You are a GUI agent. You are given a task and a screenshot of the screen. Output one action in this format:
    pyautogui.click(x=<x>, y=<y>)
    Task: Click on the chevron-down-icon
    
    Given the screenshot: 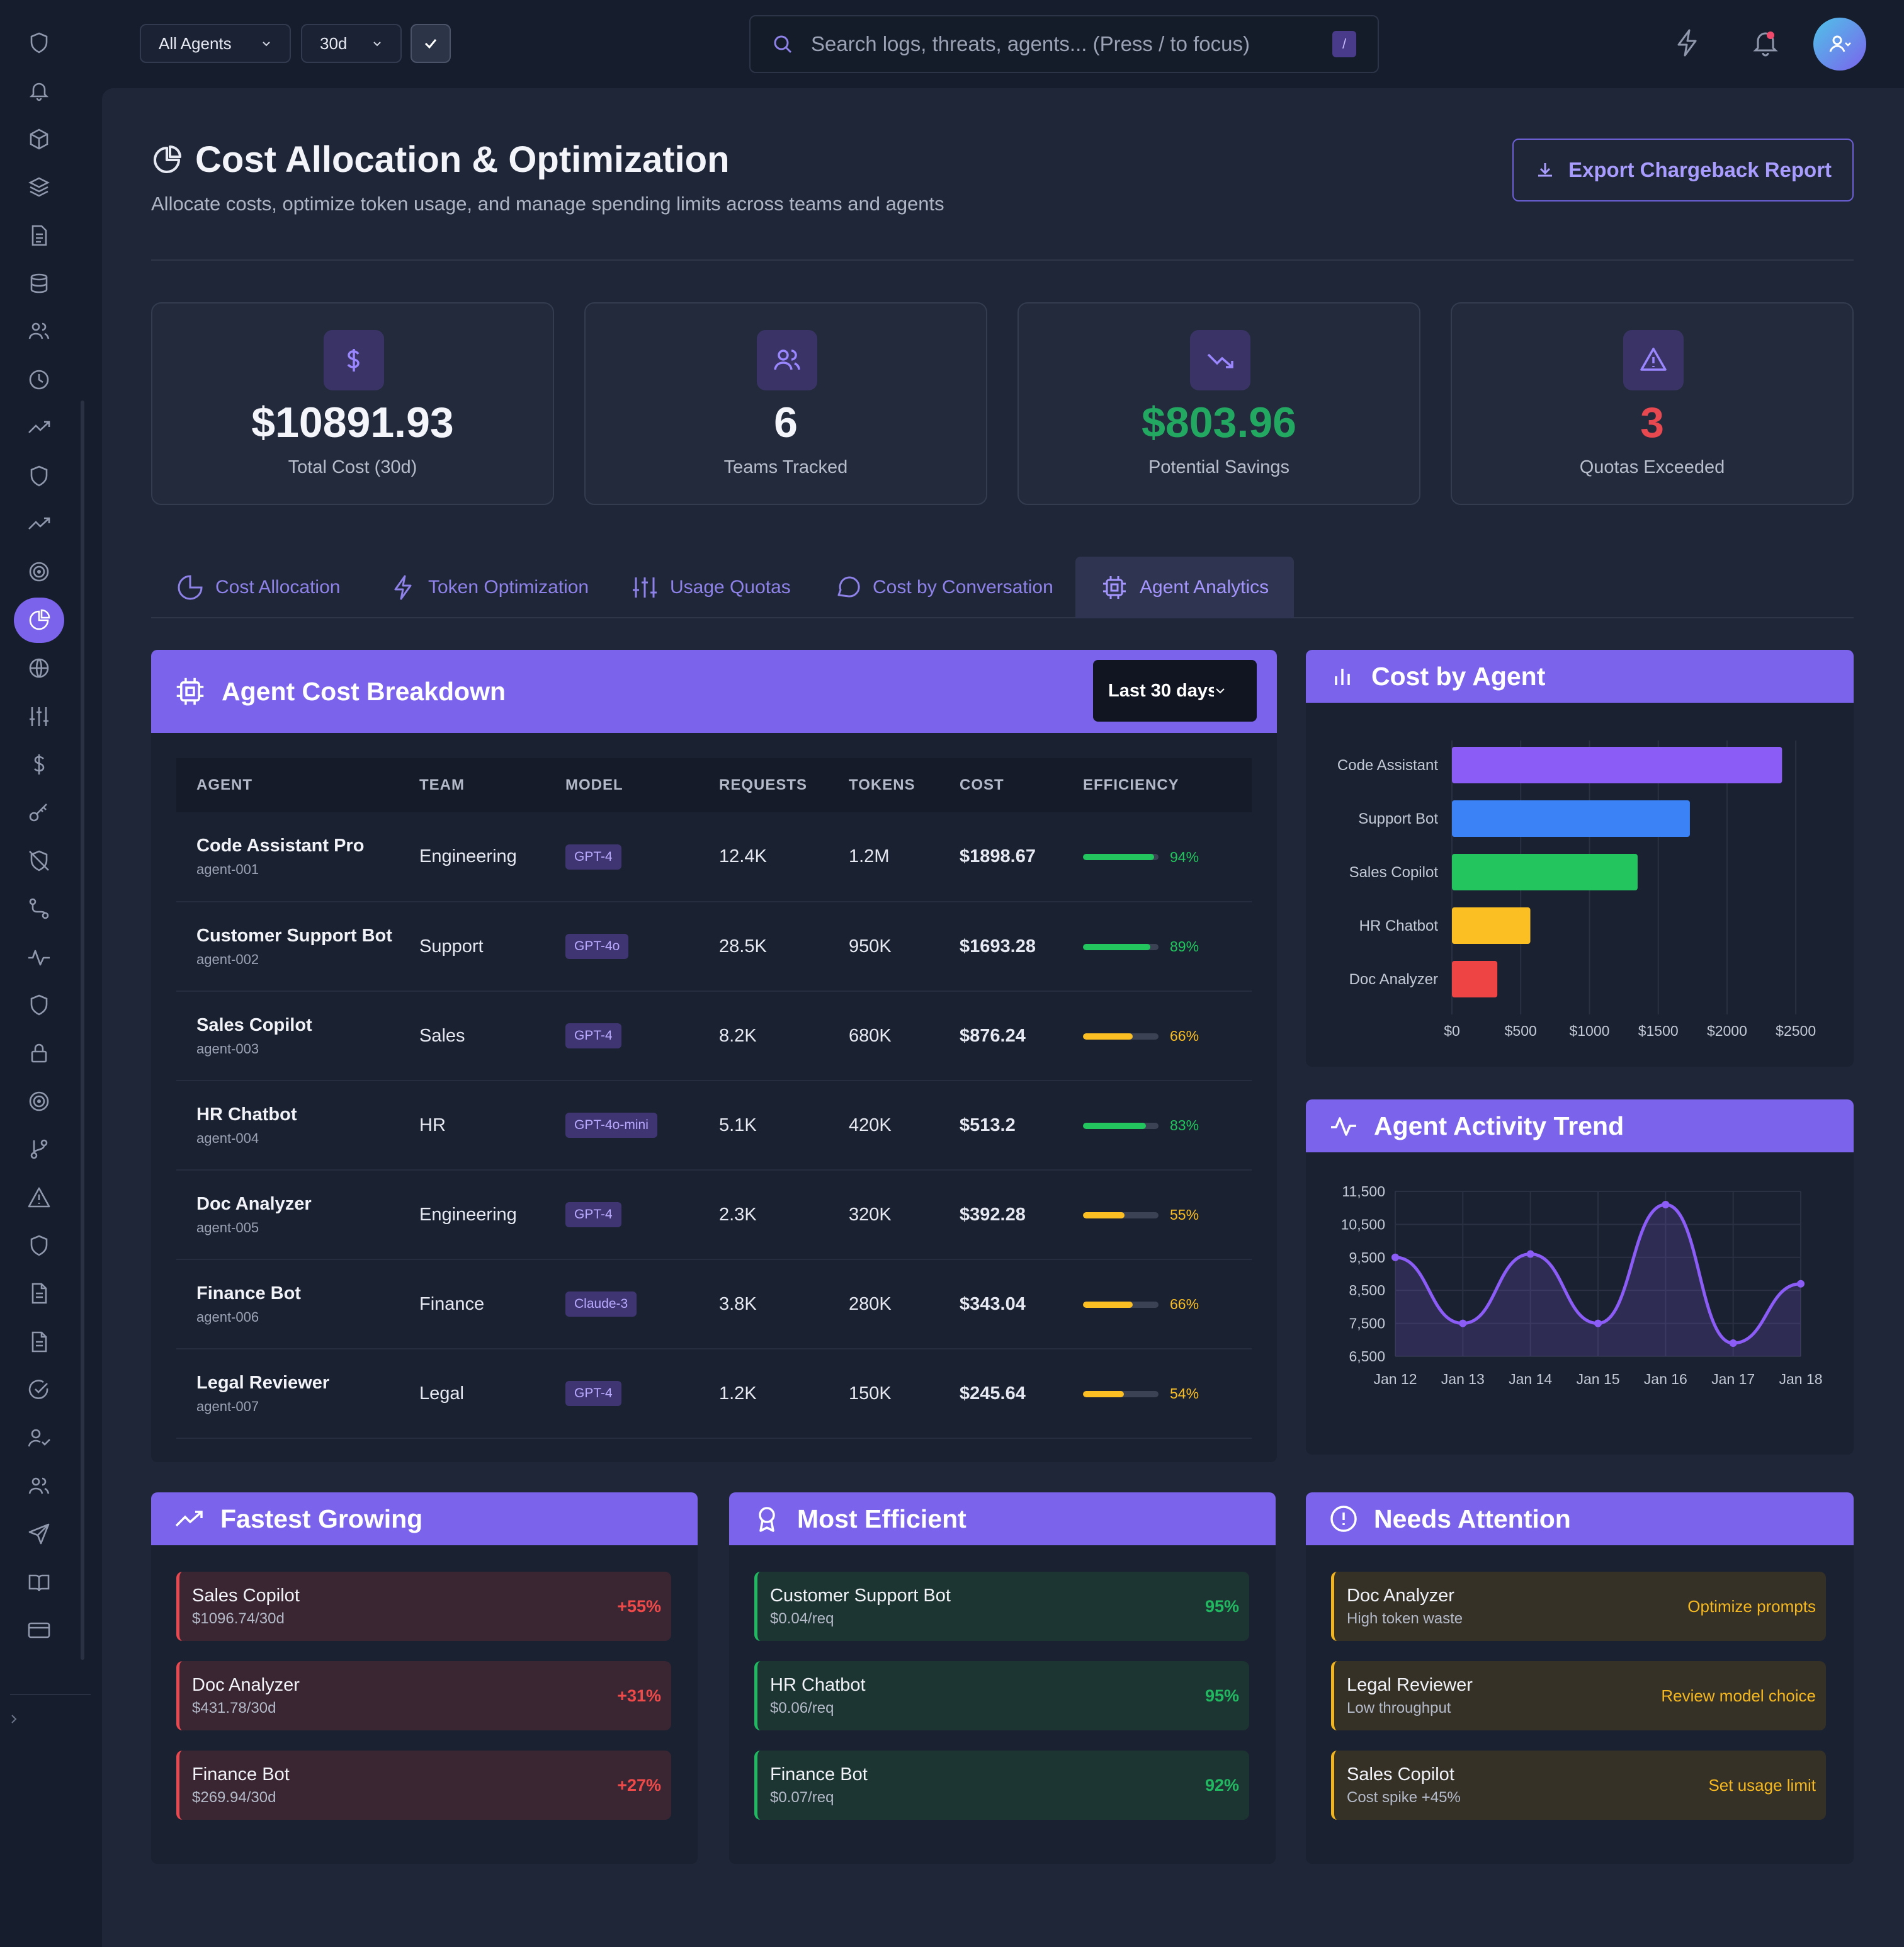 What is the action you would take?
    pyautogui.click(x=266, y=43)
    